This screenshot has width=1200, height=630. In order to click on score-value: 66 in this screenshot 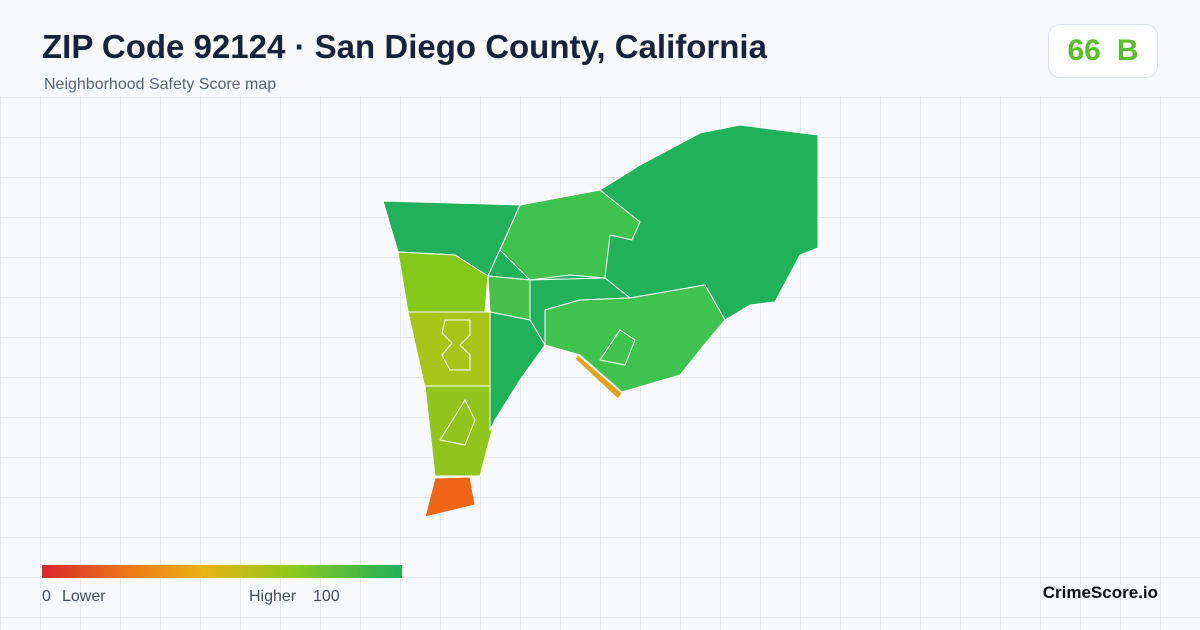, I will do `click(1084, 50)`.